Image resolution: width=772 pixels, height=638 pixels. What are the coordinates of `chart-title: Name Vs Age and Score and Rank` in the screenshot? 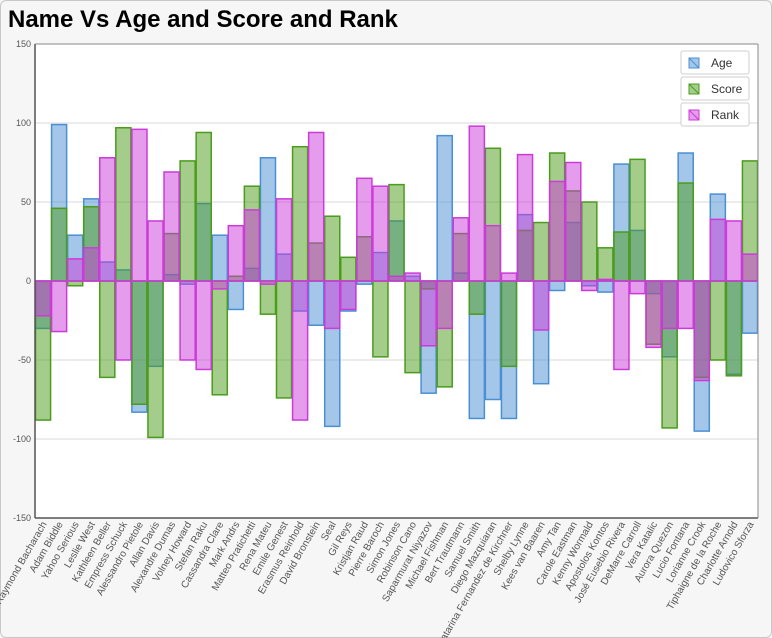 It's located at (203, 19).